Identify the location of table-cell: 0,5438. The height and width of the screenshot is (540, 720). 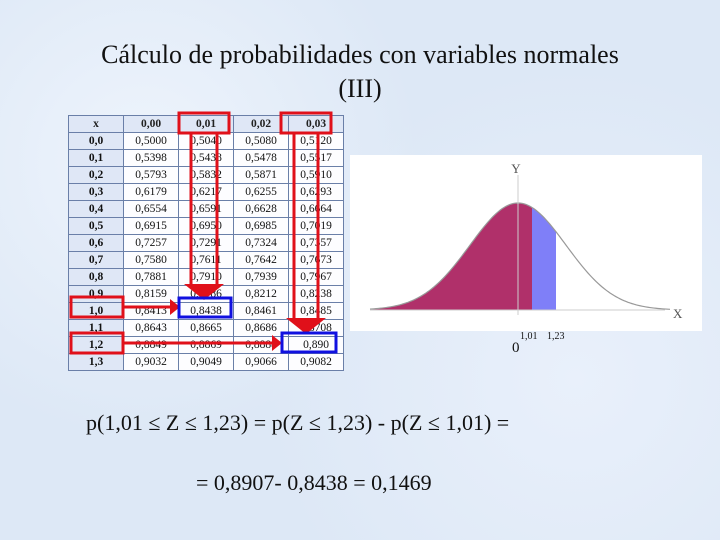
(206, 158).